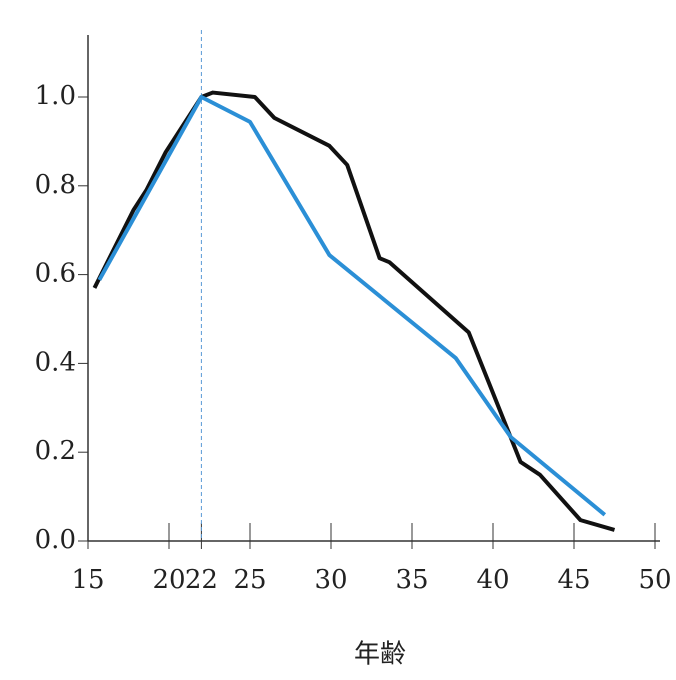 Image resolution: width=676 pixels, height=680 pixels. What do you see at coordinates (380, 655) in the screenshot?
I see `x-axis-label: 年齢` at bounding box center [380, 655].